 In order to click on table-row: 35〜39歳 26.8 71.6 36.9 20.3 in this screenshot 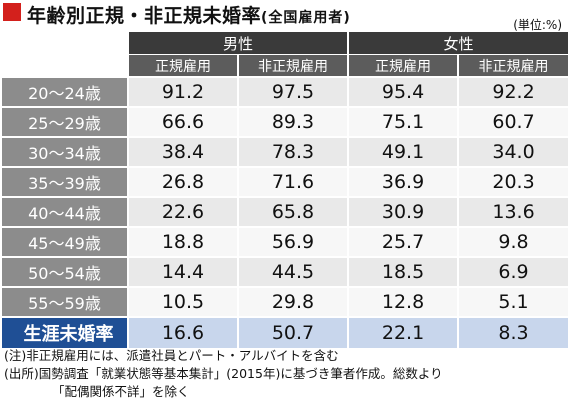, I will do `click(285, 181)`.